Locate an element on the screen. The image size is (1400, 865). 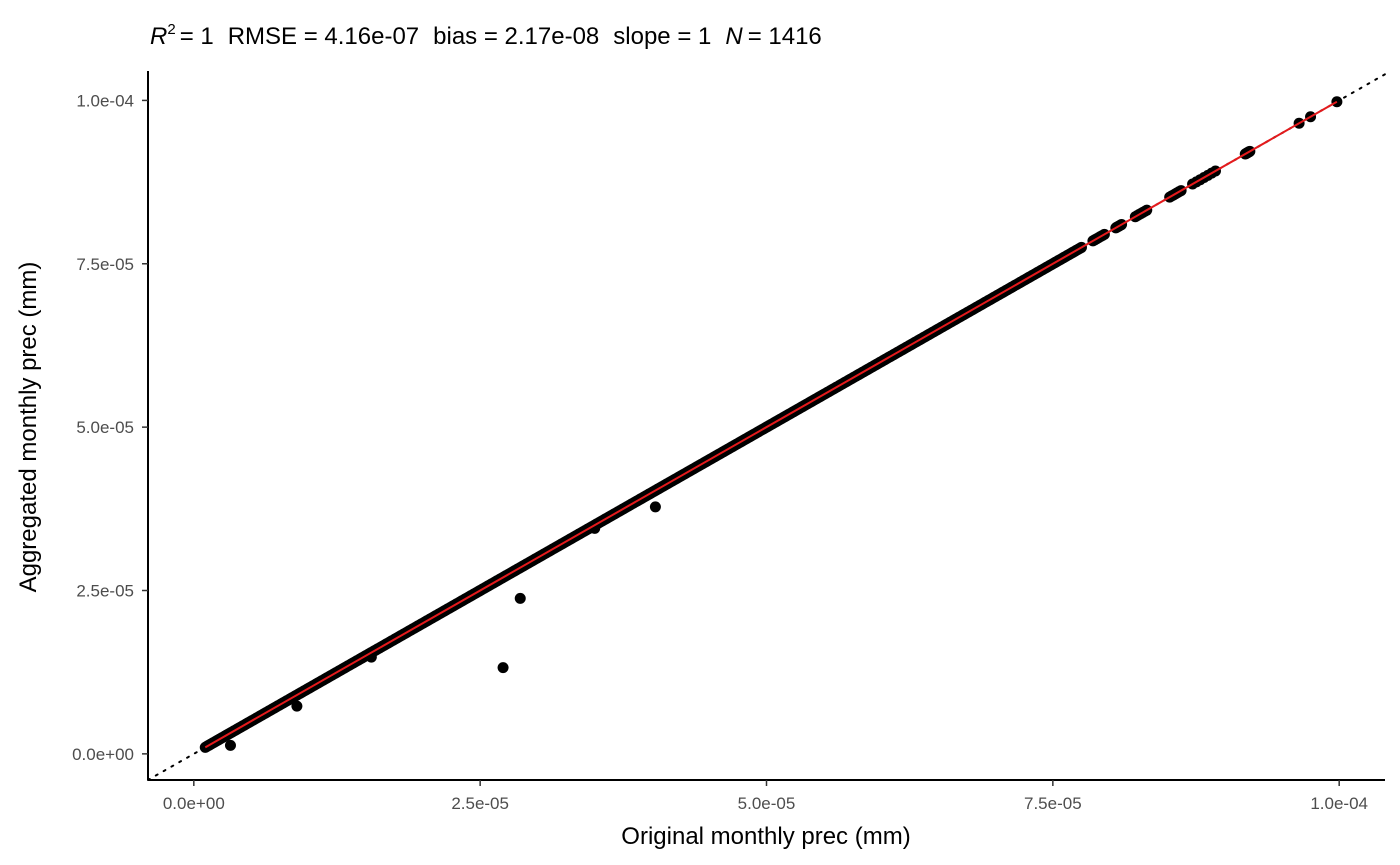
x-axis-title: Original monthly prec (mm) is located at coordinates (765, 836).